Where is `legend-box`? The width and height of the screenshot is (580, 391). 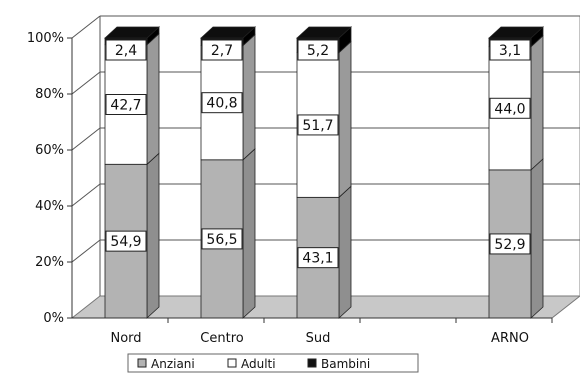 legend-box is located at coordinates (273, 363).